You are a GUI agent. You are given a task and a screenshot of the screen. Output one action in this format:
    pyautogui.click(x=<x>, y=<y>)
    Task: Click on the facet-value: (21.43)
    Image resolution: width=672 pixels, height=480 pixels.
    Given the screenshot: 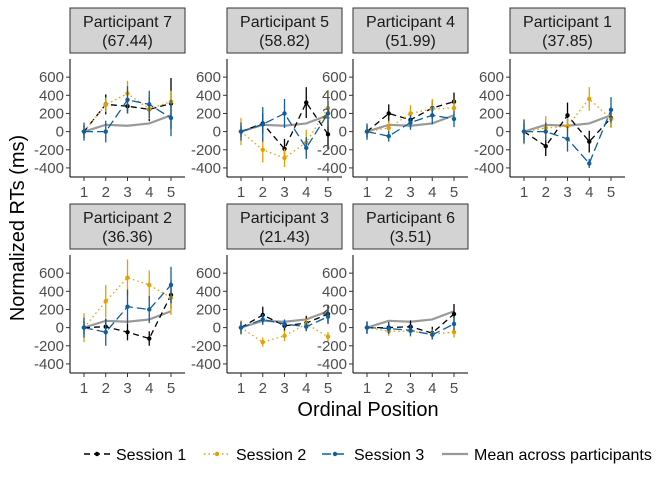 What is the action you would take?
    pyautogui.click(x=284, y=237)
    